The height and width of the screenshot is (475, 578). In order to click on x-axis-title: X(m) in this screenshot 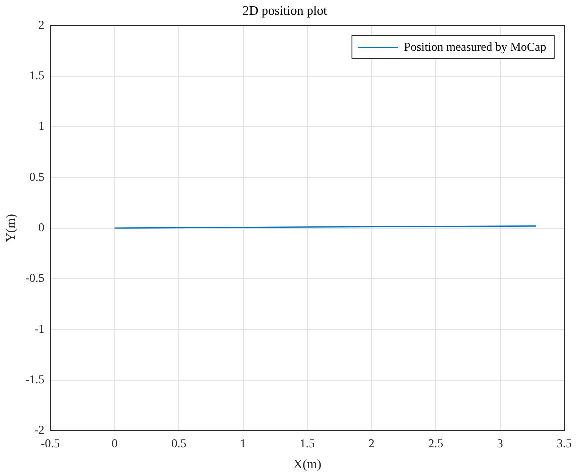, I will do `click(307, 464)`.